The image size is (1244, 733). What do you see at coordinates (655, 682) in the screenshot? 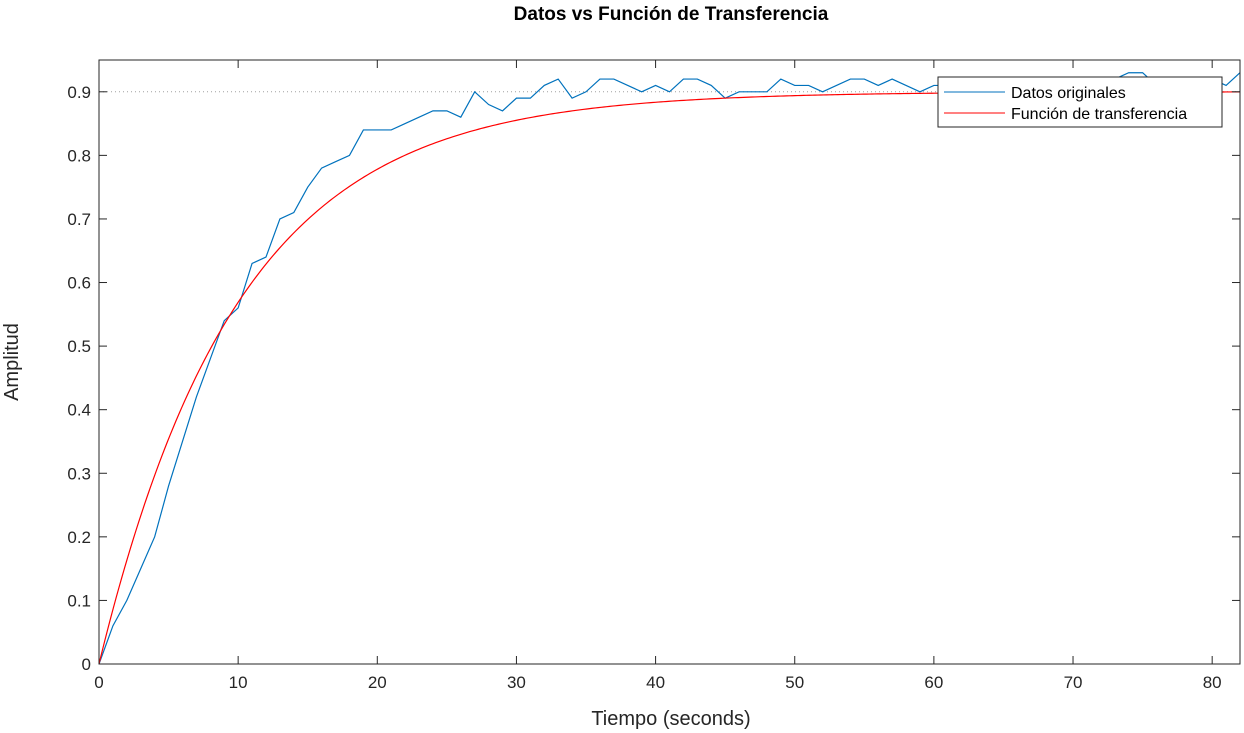
I see `x-tick-label: 40` at bounding box center [655, 682].